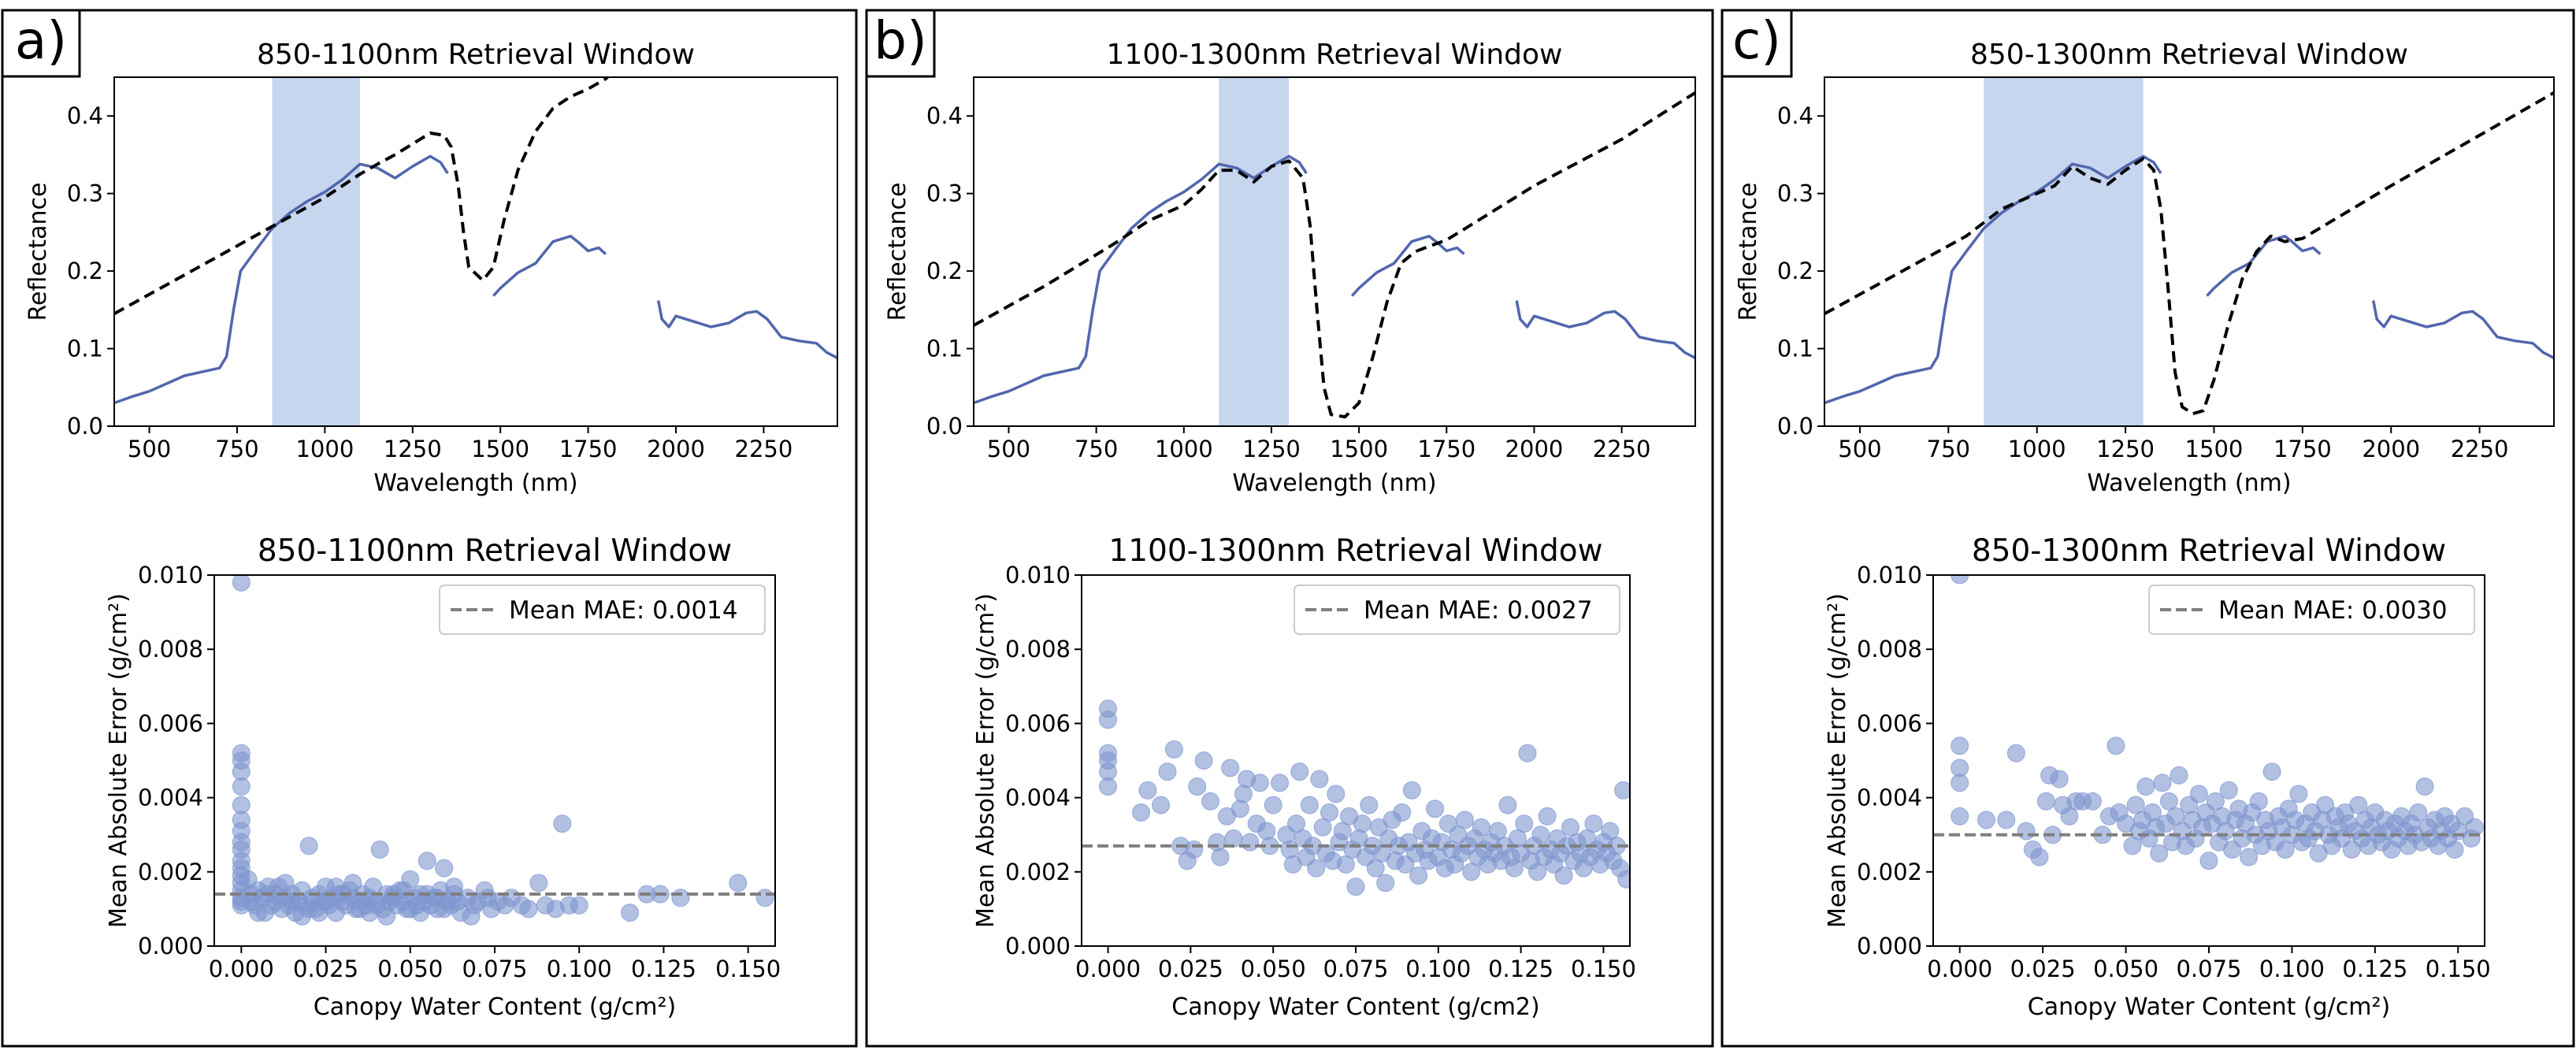 The image size is (2576, 1054). What do you see at coordinates (495, 1007) in the screenshot?
I see `x-axis-label: Canopy Water Content (g/cm²)` at bounding box center [495, 1007].